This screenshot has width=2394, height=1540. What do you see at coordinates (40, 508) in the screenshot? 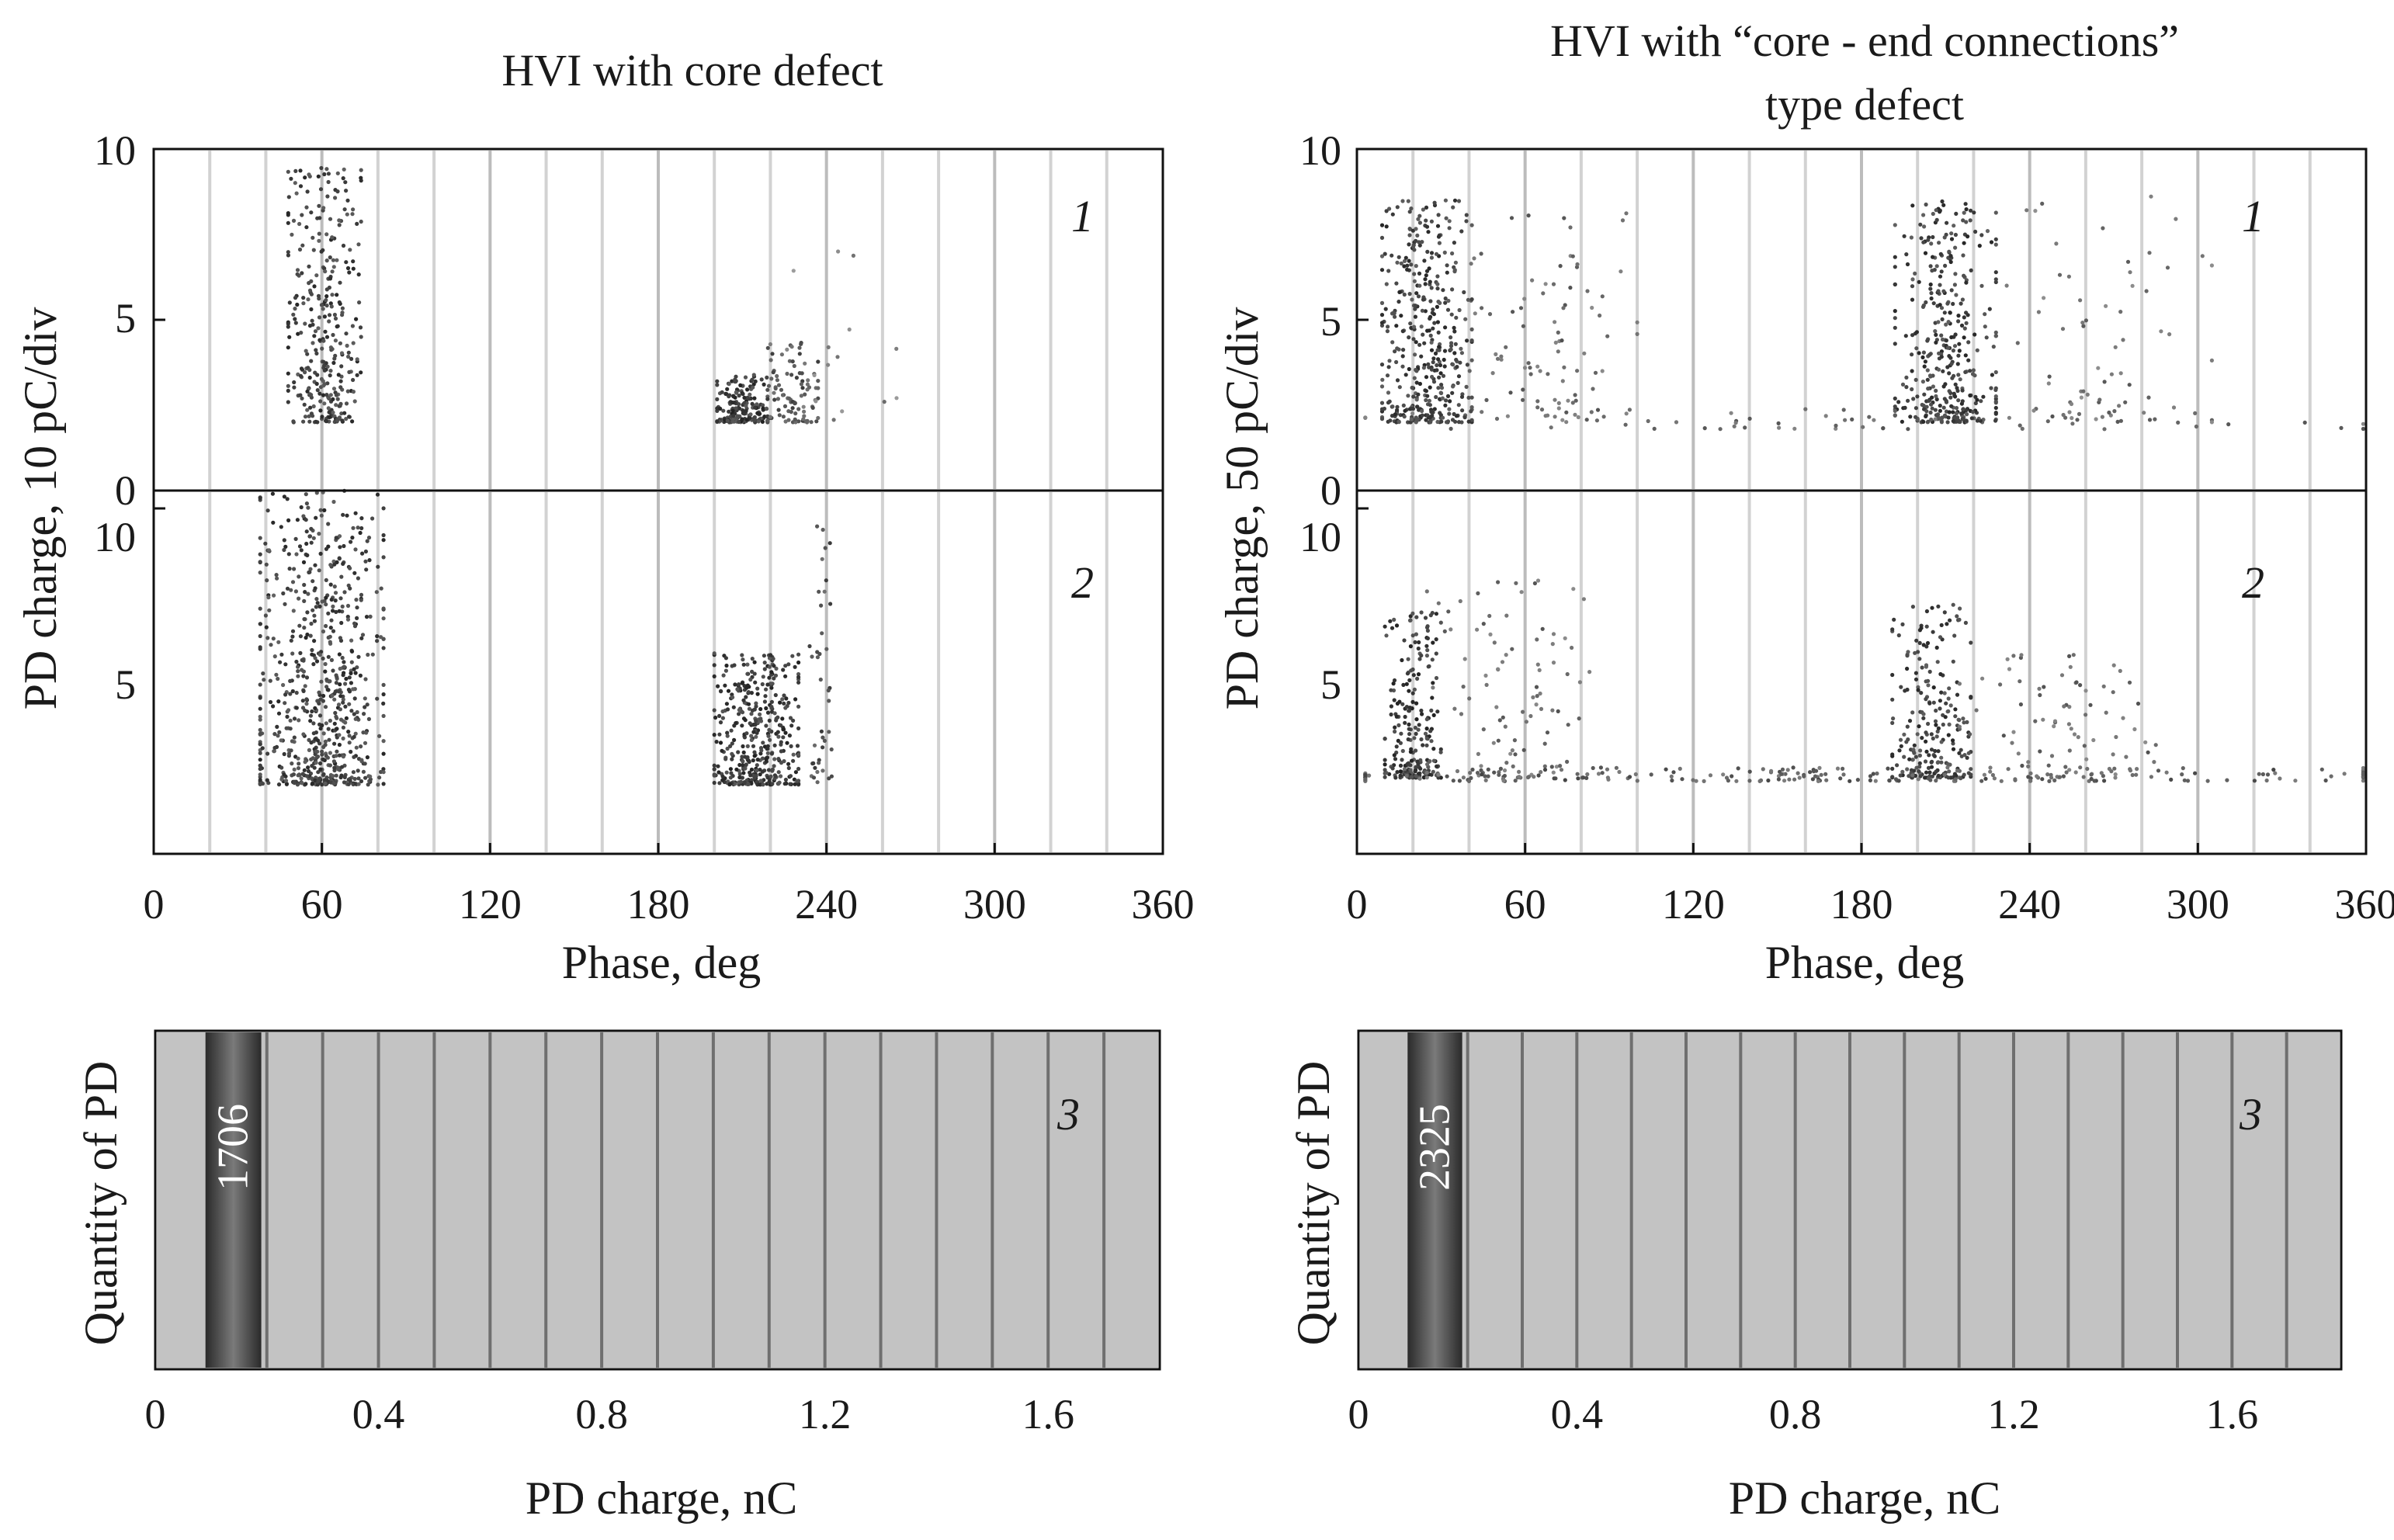
I see `left-ylabel: PD charge, 10 pC/div` at bounding box center [40, 508].